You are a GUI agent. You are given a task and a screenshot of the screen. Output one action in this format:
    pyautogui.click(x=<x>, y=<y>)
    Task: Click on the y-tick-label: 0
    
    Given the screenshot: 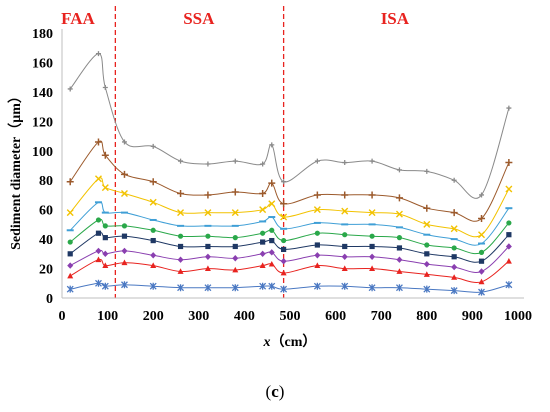 What is the action you would take?
    pyautogui.click(x=49, y=299)
    